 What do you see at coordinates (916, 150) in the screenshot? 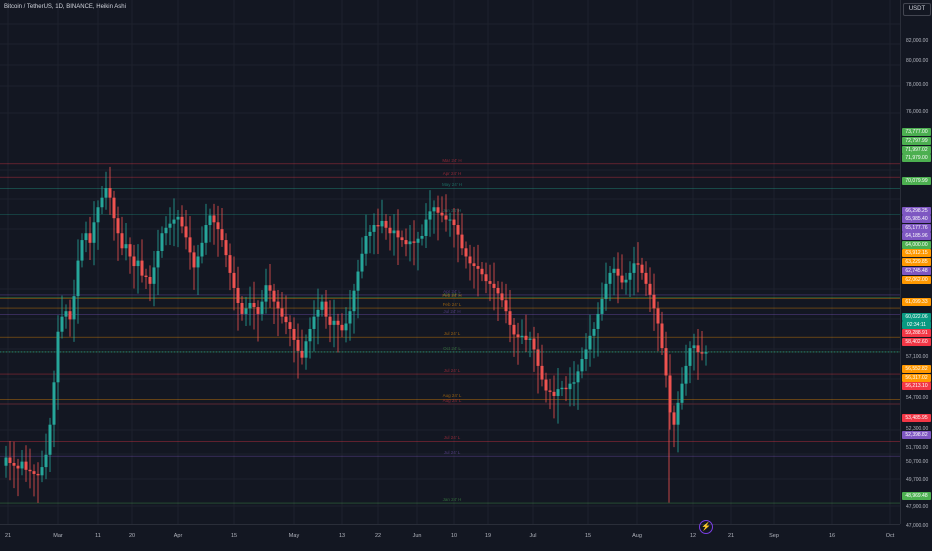
I see `price-tag: 71,997.02` at bounding box center [916, 150].